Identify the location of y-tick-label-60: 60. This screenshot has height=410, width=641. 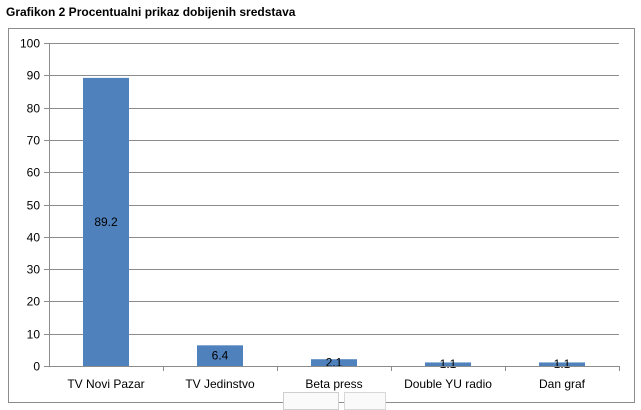
(34, 173).